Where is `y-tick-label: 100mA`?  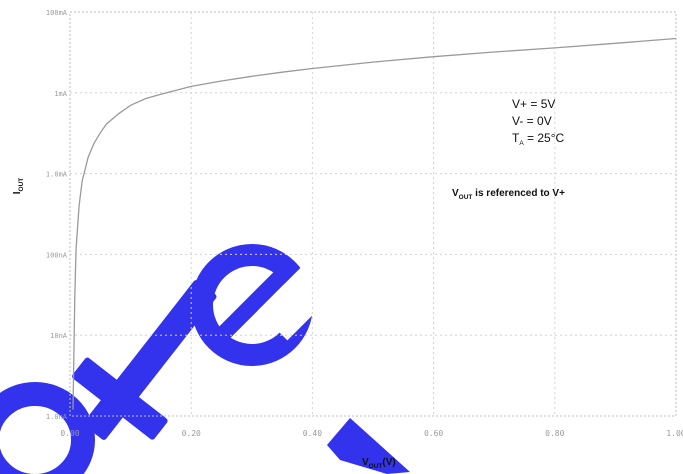
y-tick-label: 100mA is located at coordinates (57, 13).